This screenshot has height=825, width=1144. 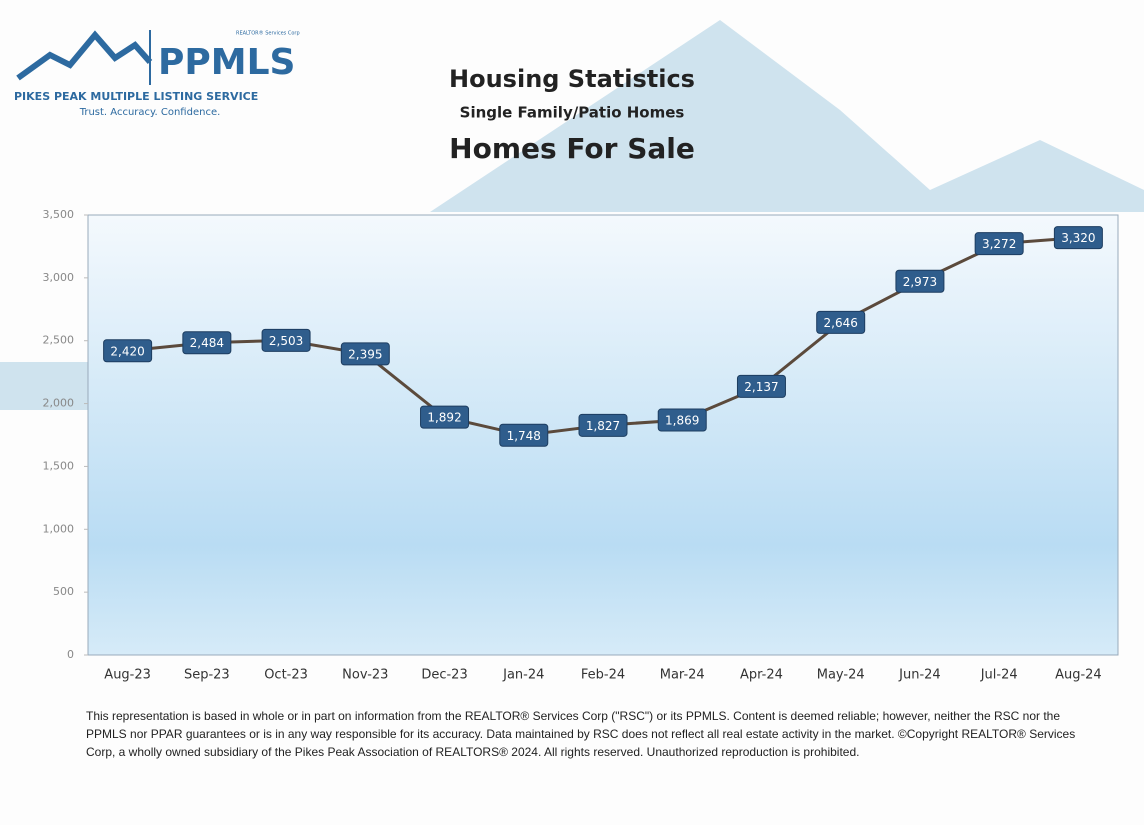 I want to click on y-tick-label: 3,500, so click(x=59, y=214).